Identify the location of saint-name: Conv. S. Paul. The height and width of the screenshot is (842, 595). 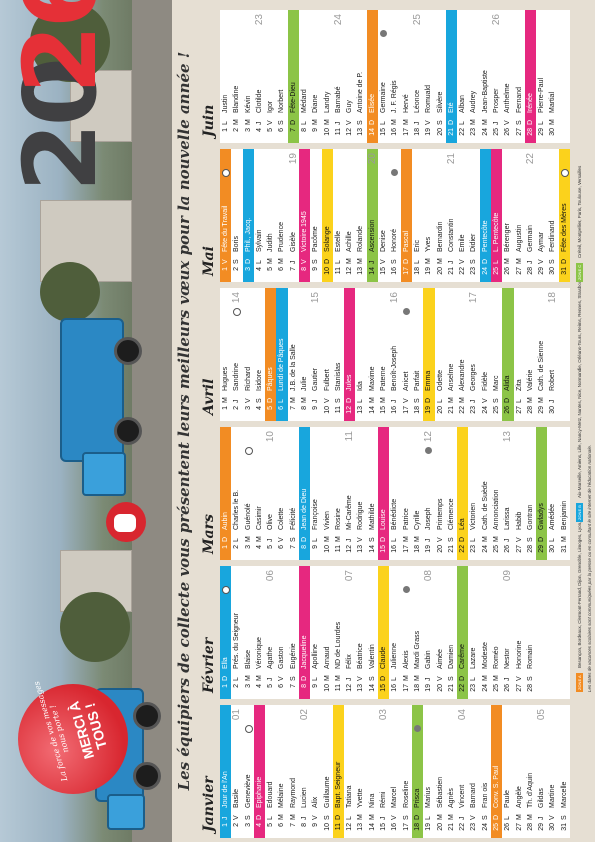
(496, 786).